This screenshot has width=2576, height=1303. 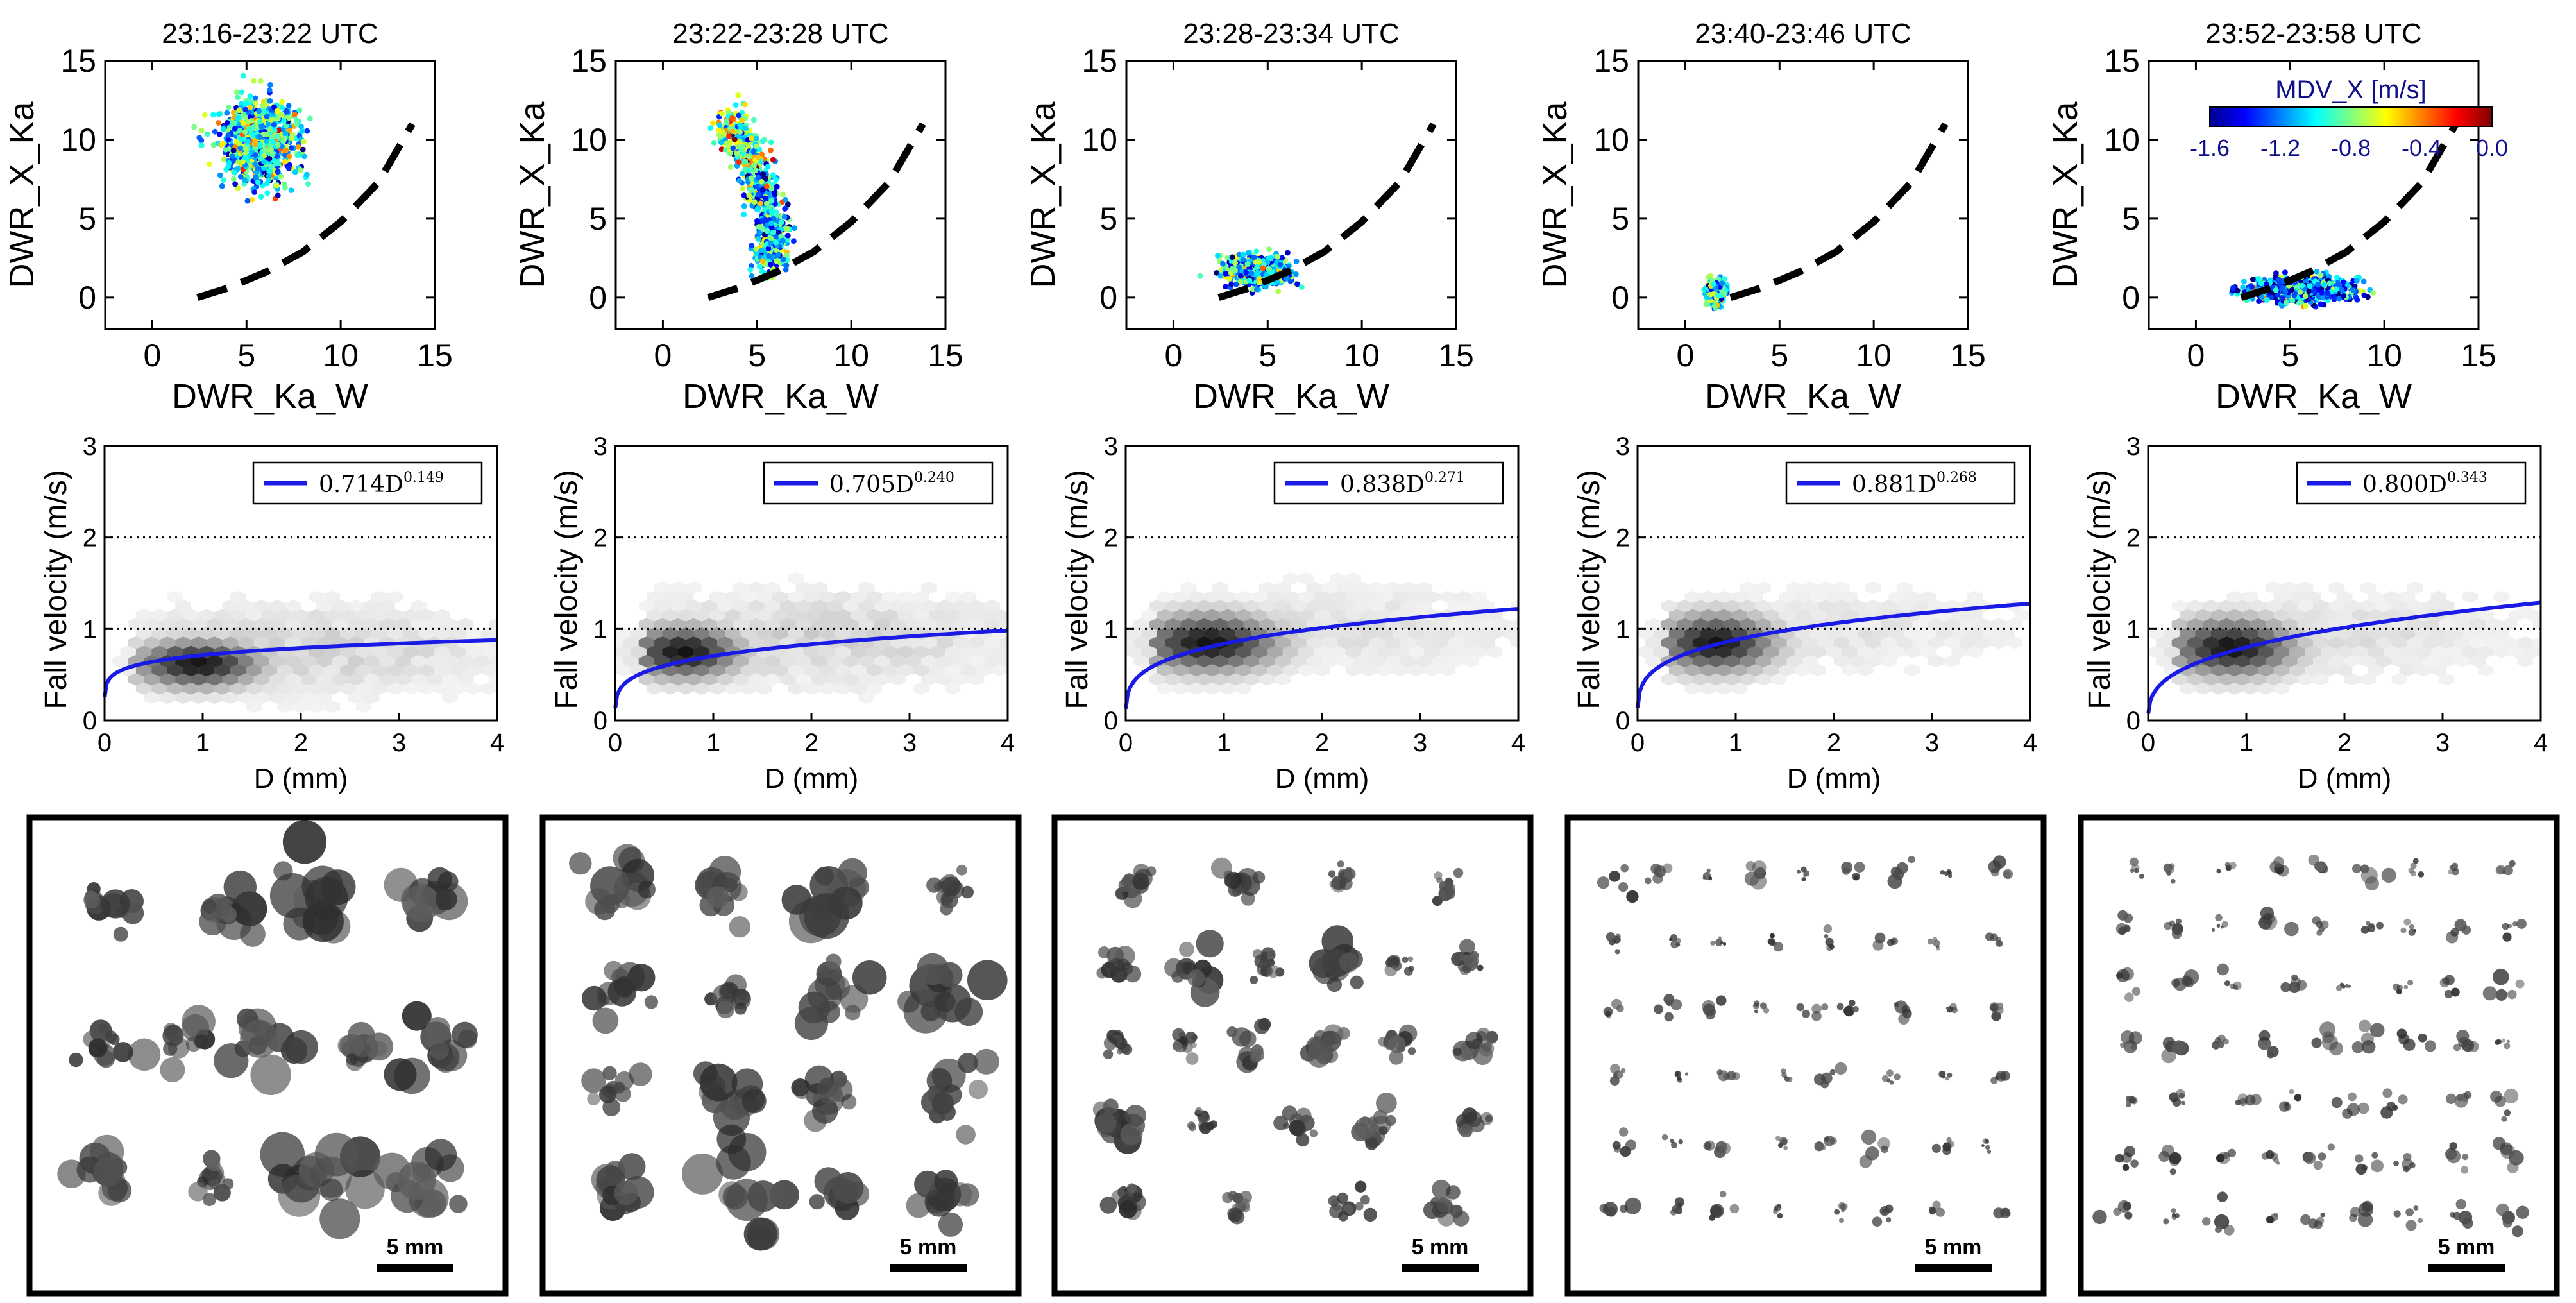 What do you see at coordinates (810, 668) in the screenshot?
I see `fit-curve` at bounding box center [810, 668].